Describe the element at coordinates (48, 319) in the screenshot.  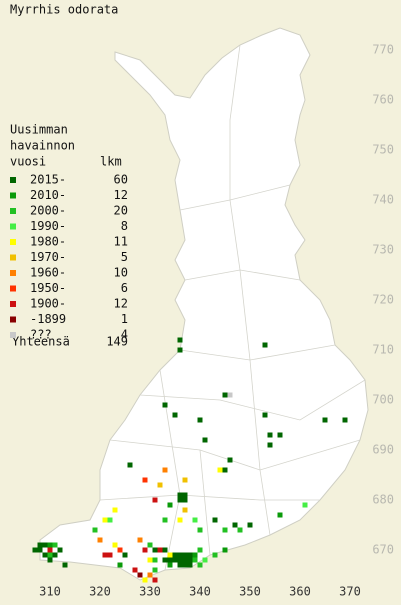
I see `legend-label: -1899` at that location.